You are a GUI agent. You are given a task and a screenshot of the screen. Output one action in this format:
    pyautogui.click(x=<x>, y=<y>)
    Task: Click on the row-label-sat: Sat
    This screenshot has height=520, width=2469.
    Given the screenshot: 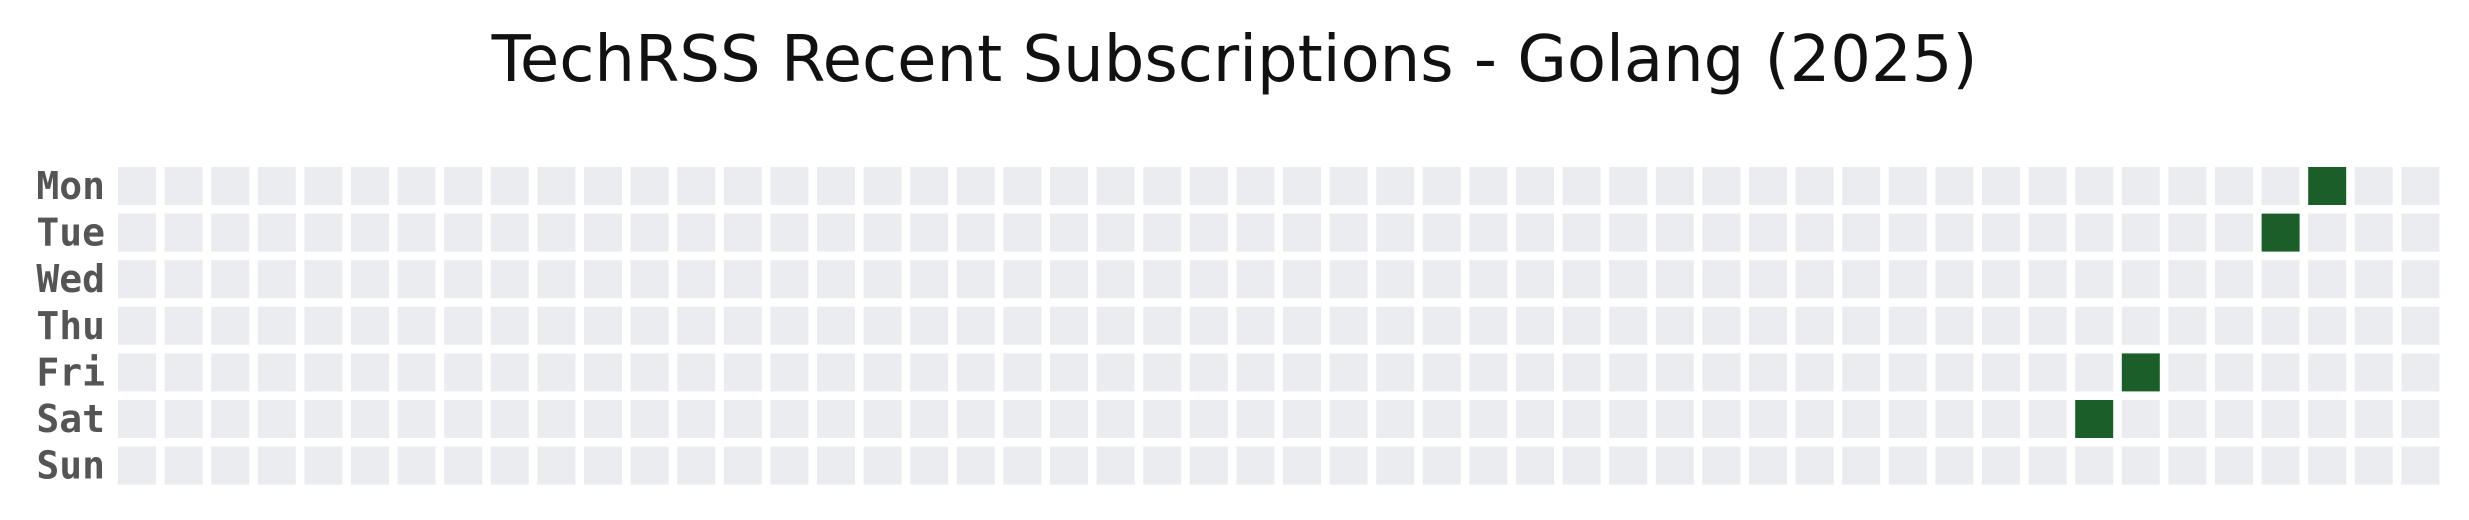 What is the action you would take?
    pyautogui.click(x=70, y=419)
    